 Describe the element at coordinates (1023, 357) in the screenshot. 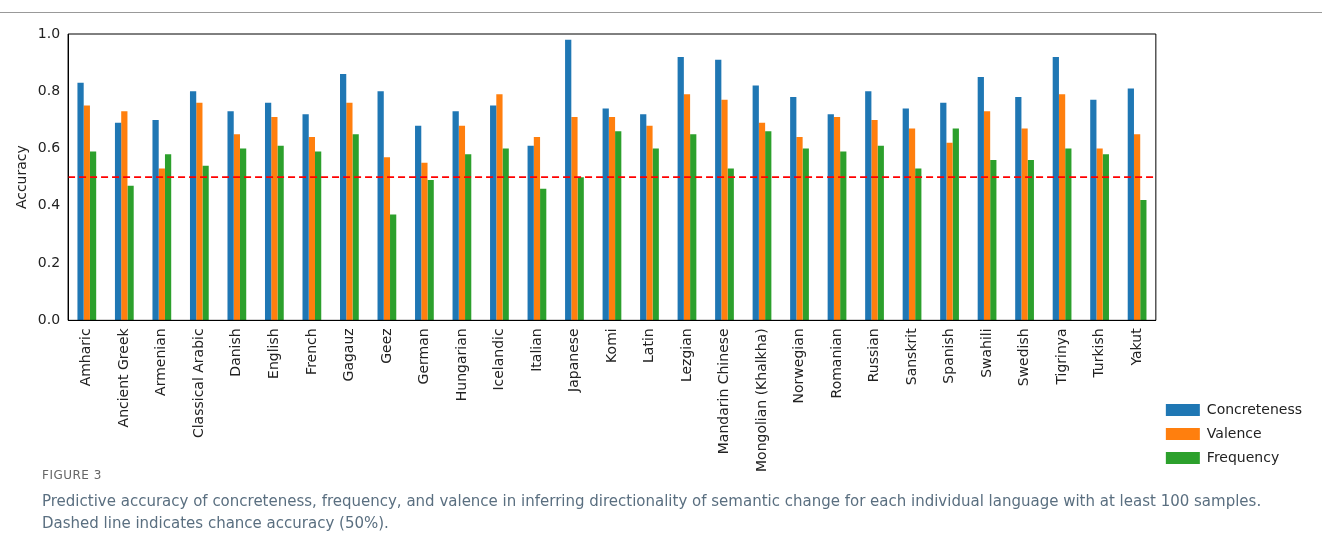

I see `x-tick-label: Swedish` at that location.